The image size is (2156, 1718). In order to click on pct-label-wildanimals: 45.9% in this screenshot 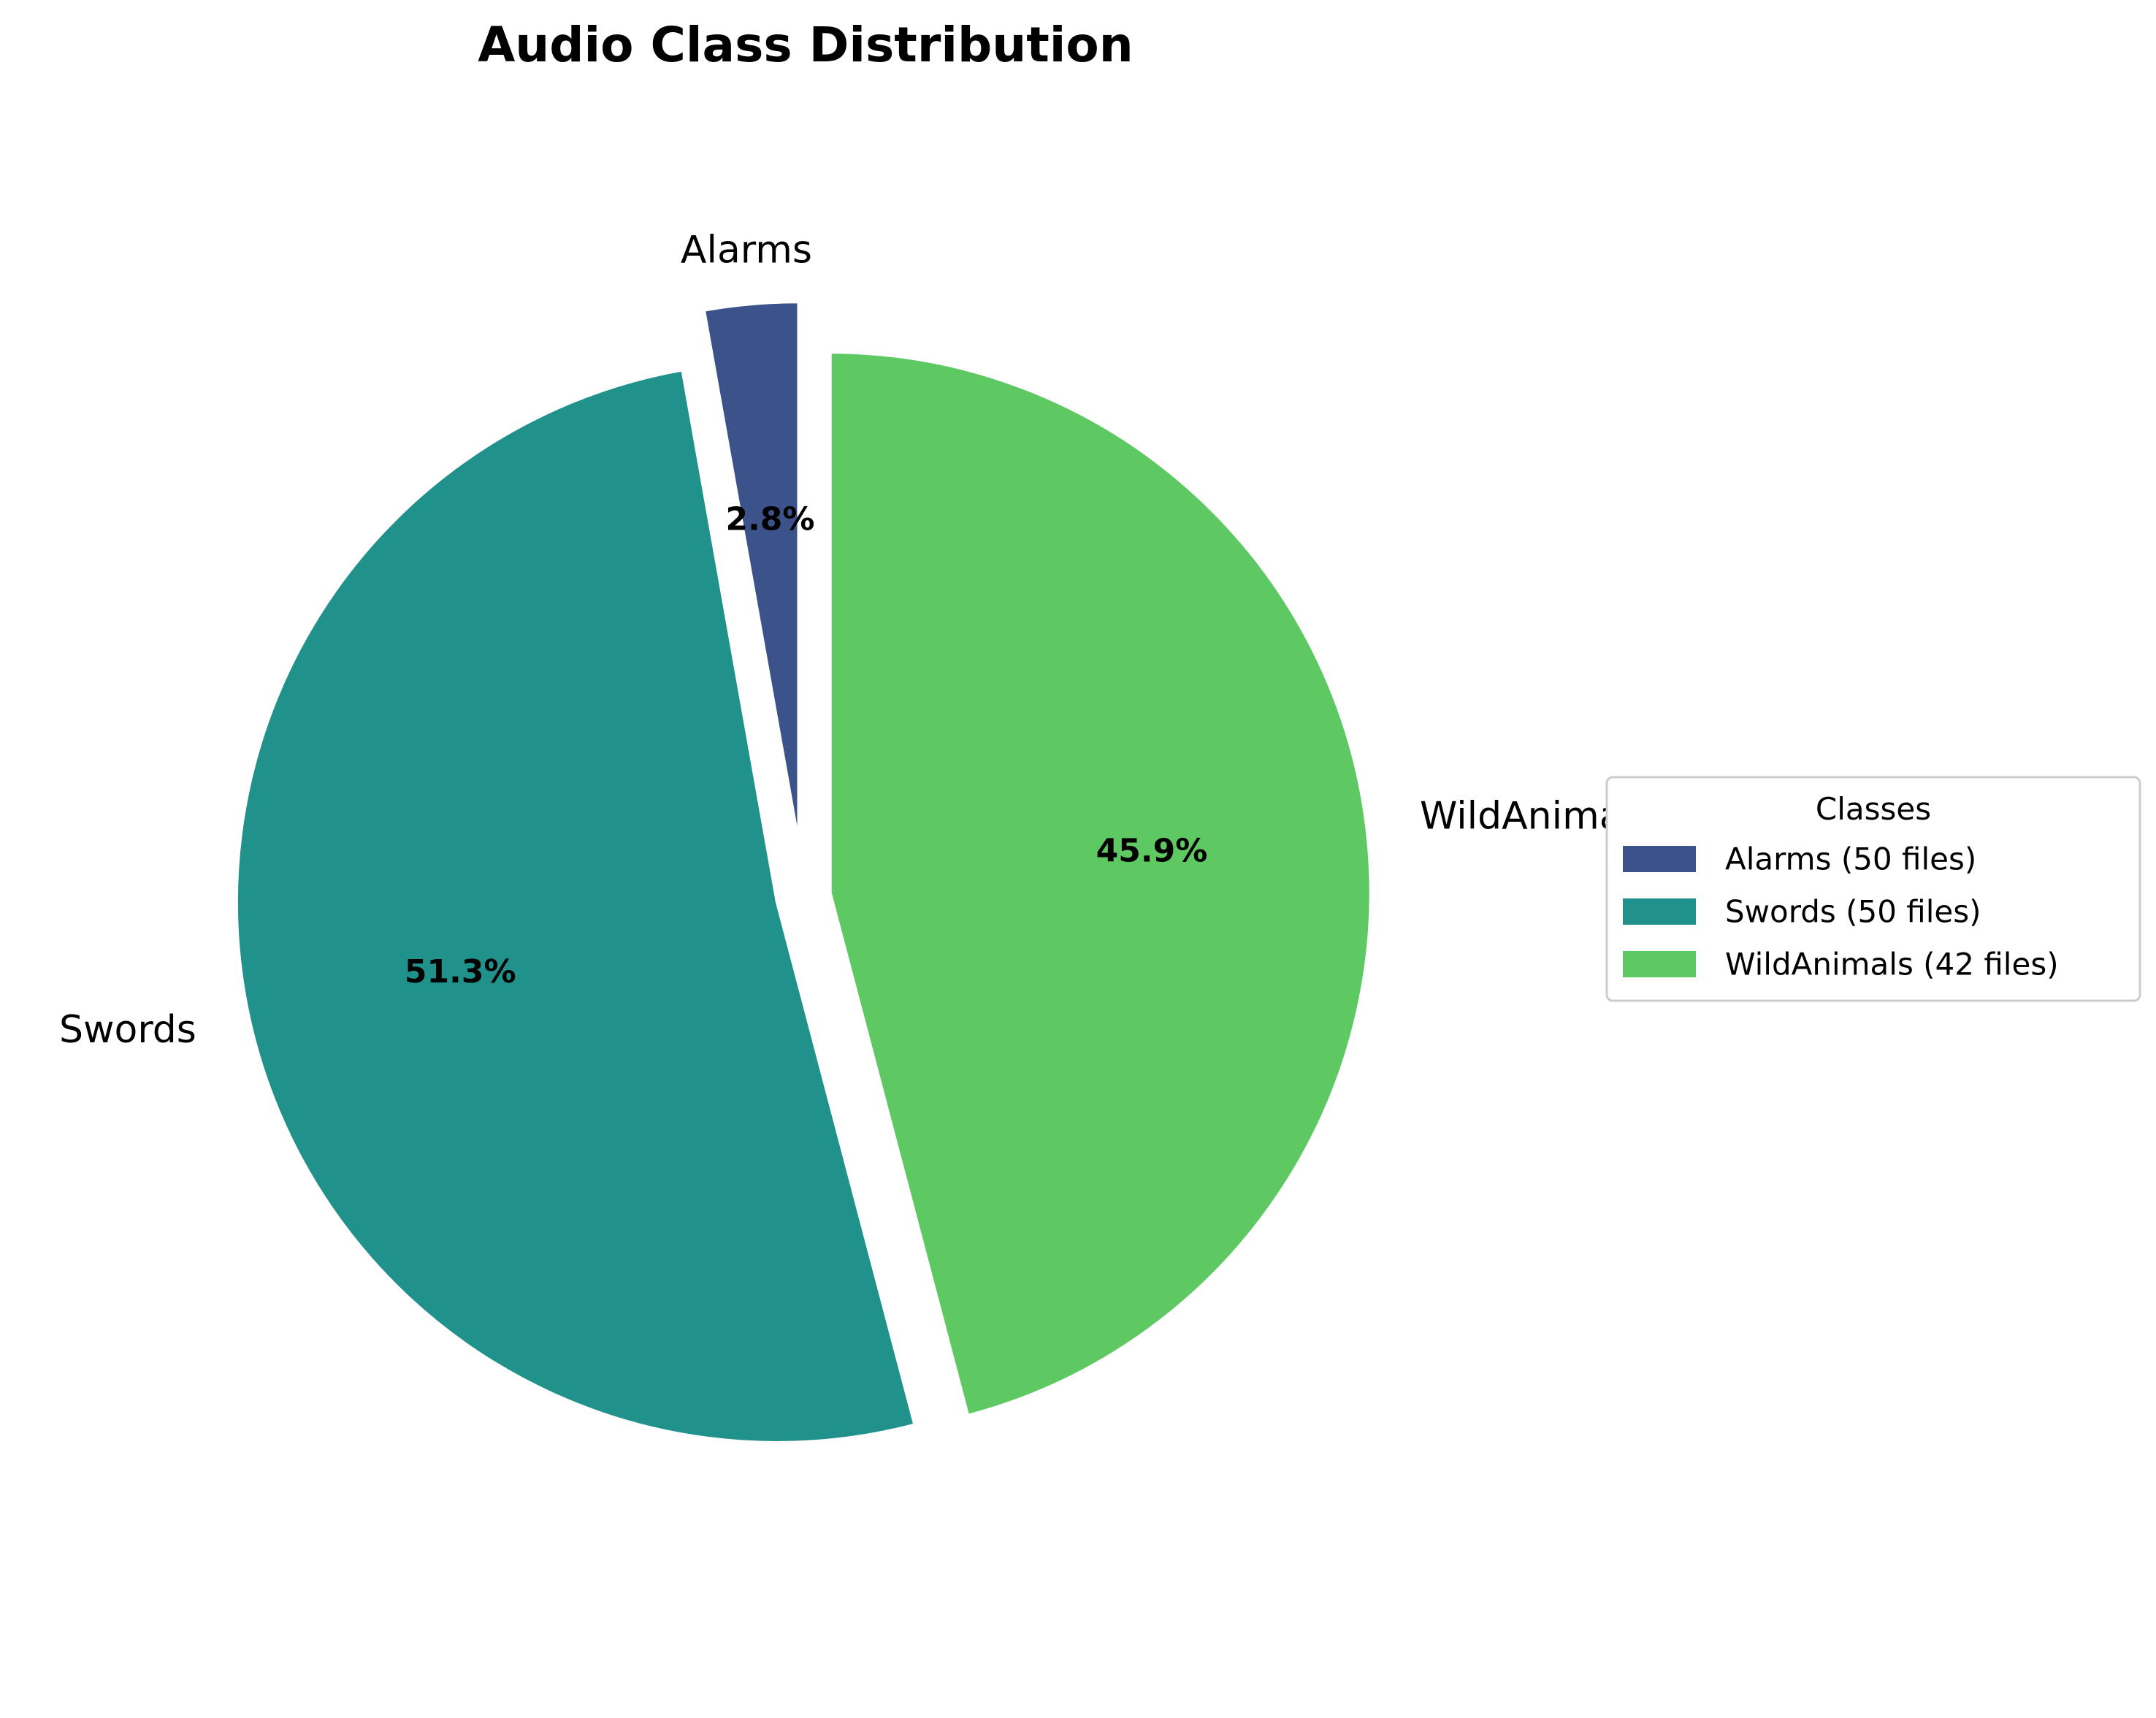, I will do `click(1152, 851)`.